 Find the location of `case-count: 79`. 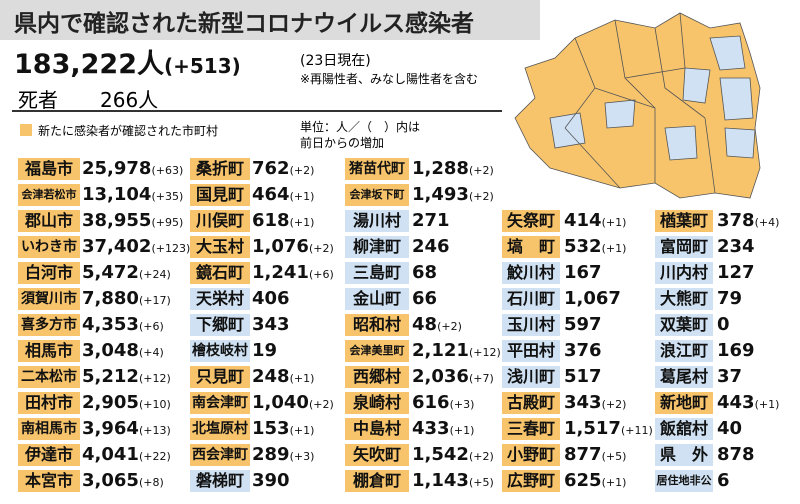

case-count: 79 is located at coordinates (729, 299).